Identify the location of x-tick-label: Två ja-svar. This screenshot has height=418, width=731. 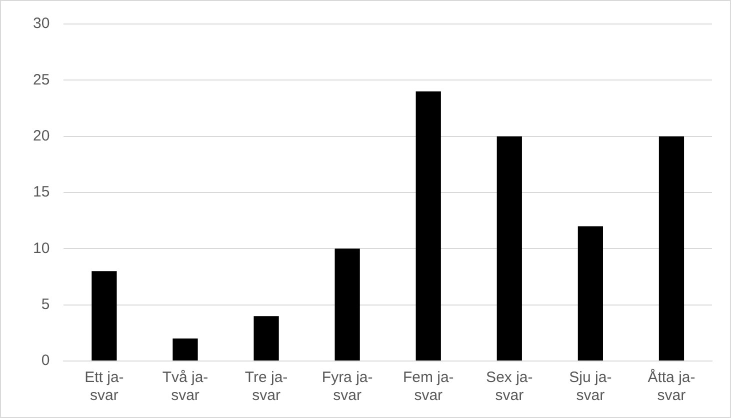
(185, 386).